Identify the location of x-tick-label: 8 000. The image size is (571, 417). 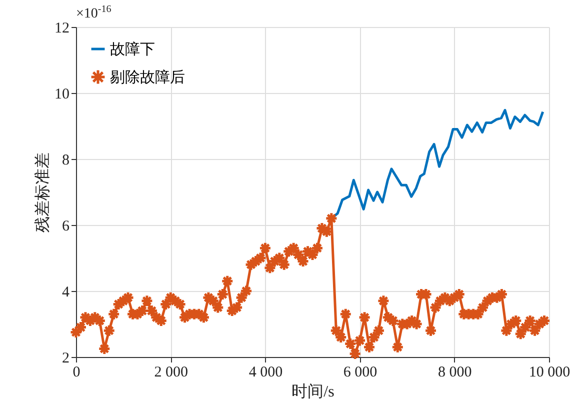
(455, 372).